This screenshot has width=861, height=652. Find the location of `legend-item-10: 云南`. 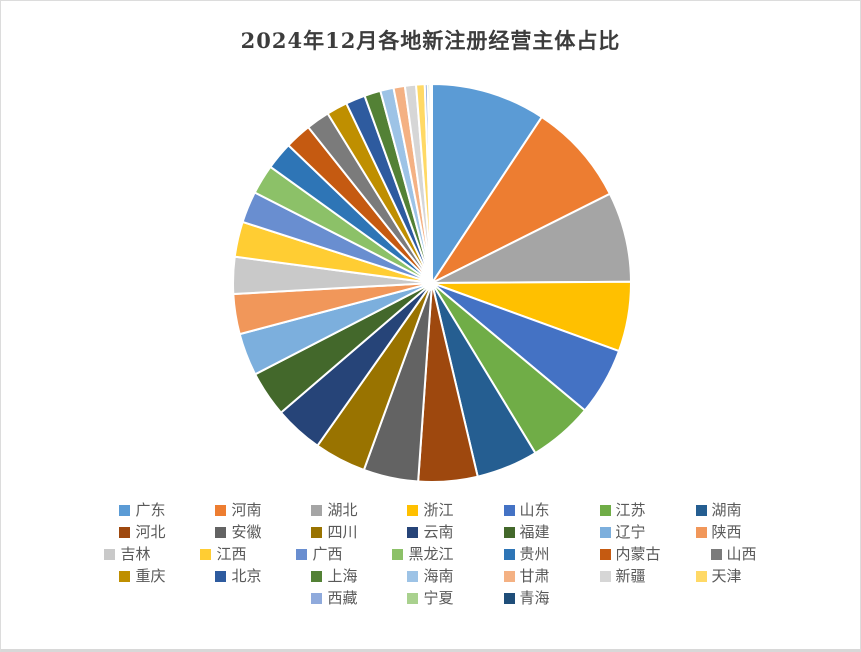

legend-item-10: 云南 is located at coordinates (430, 531).